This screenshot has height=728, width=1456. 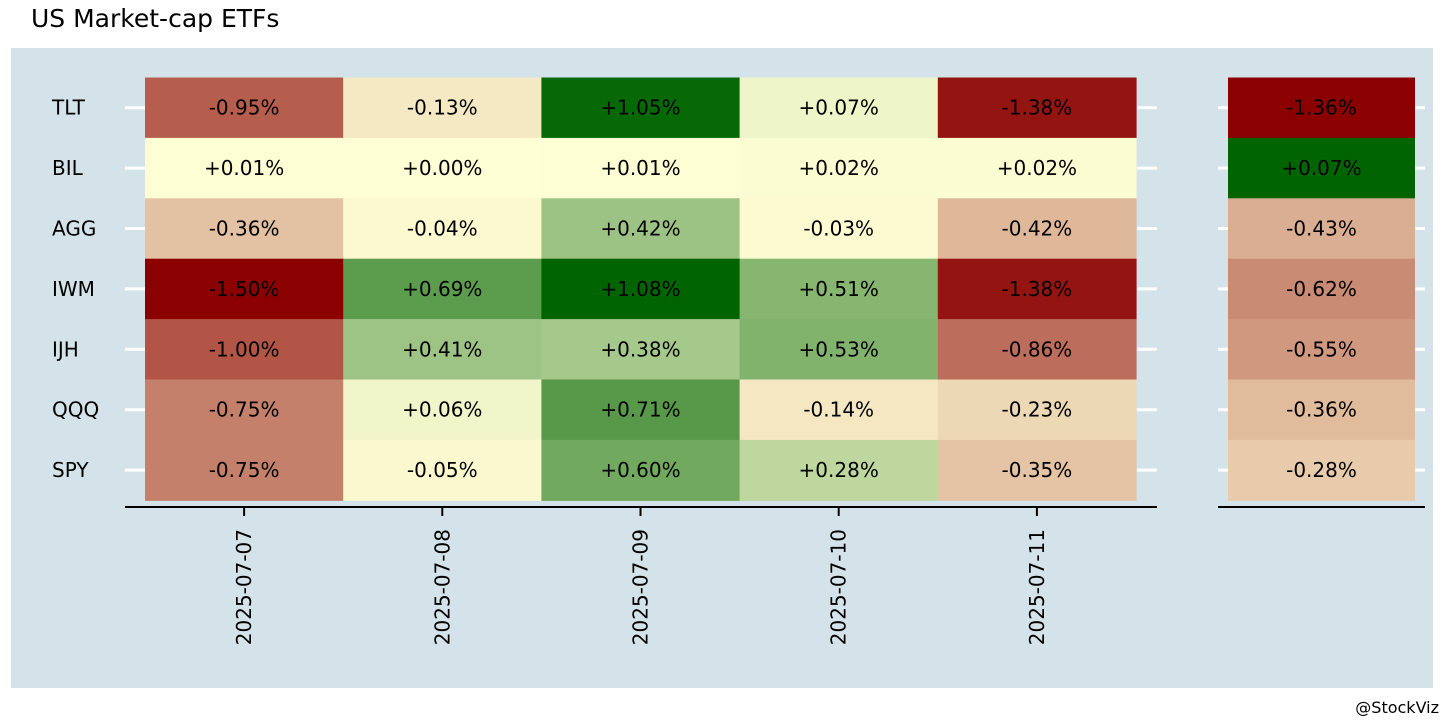 I want to click on x-axis-label: 2025-07-11, so click(x=1037, y=587).